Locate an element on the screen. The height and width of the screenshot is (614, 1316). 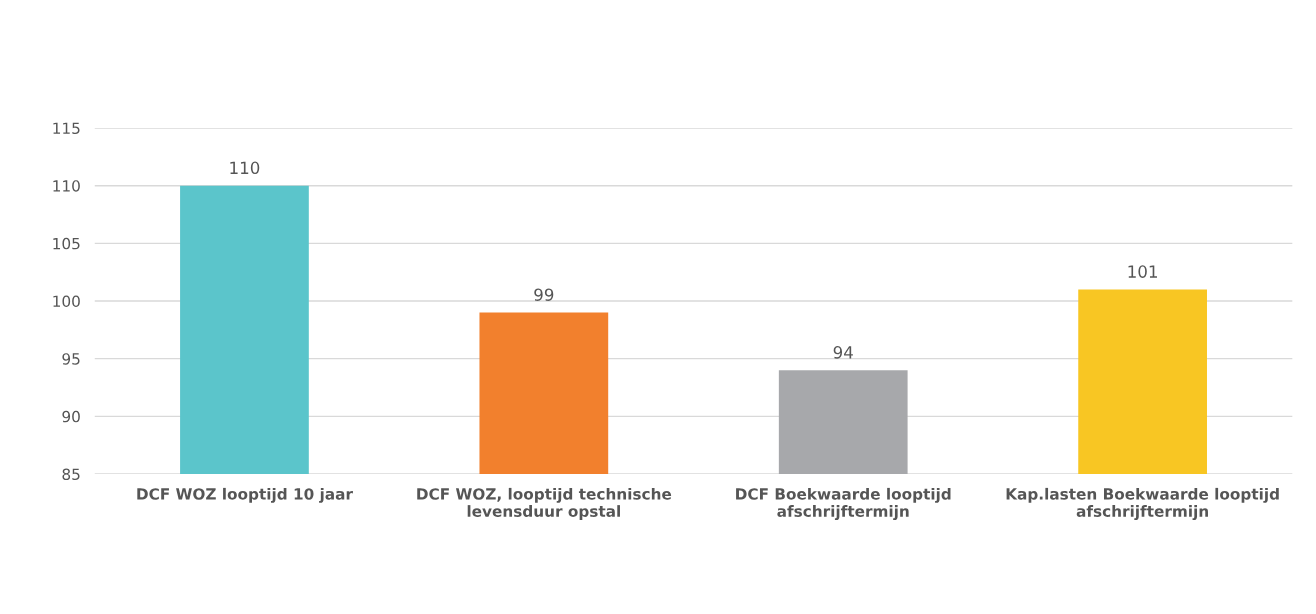
y-tick-label: 90 is located at coordinates (71, 416).